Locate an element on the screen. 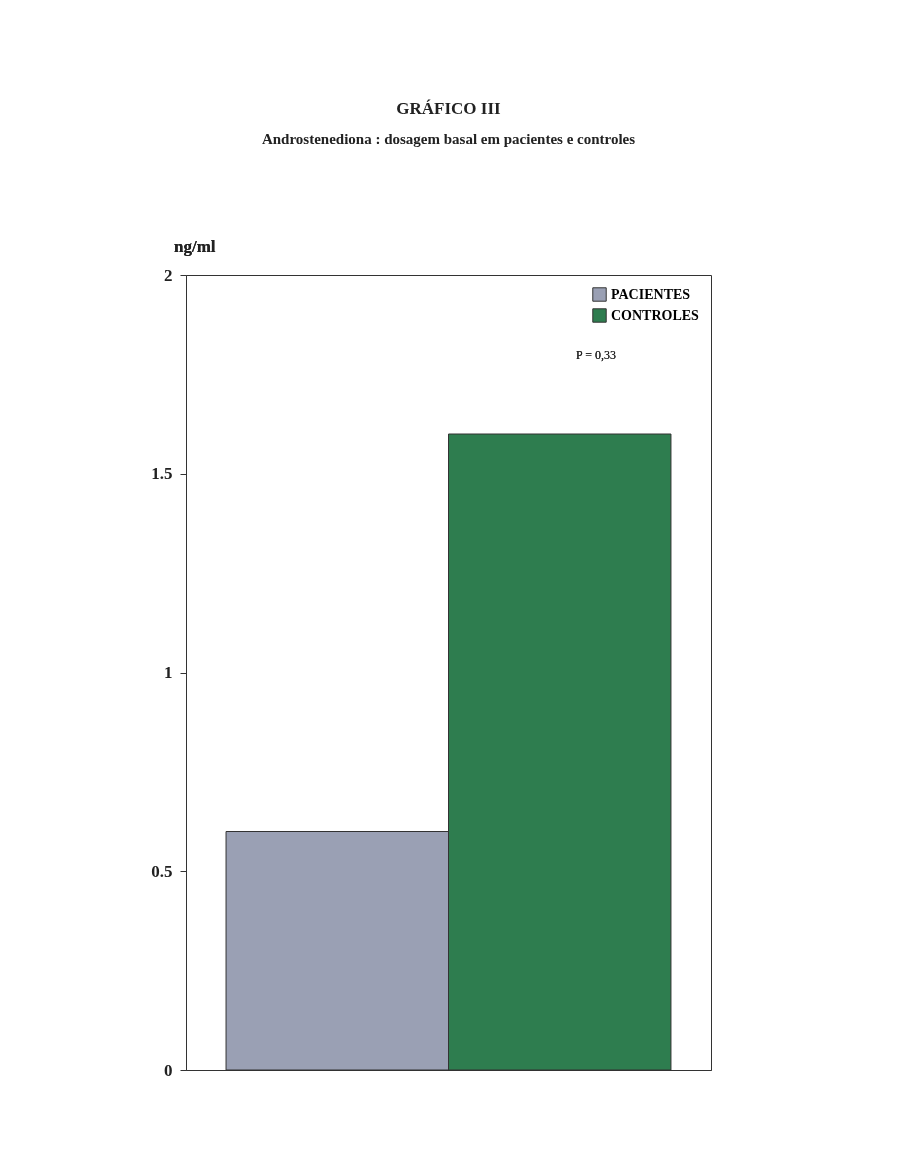  legend-label: PACIENTES is located at coordinates (651, 294).